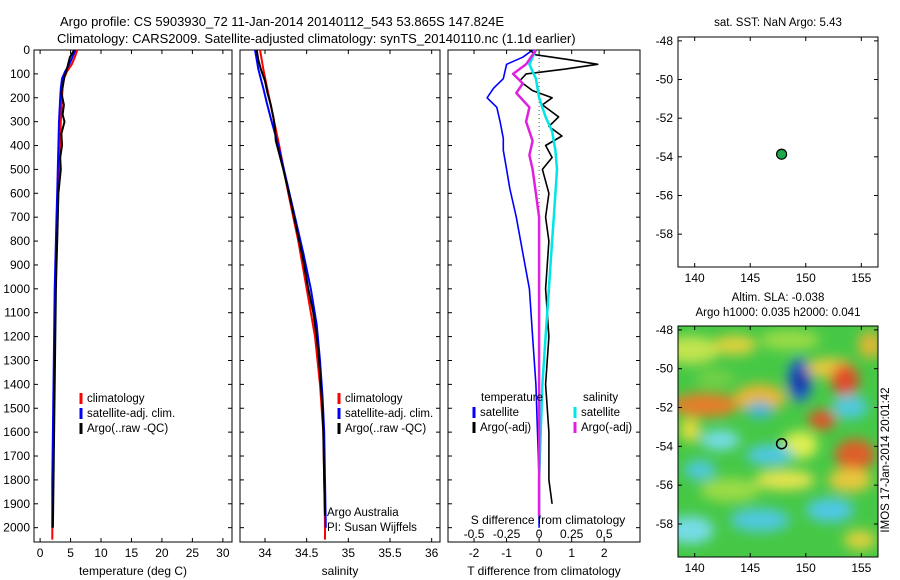  I want to click on depth-tick-label: 1500, so click(16, 408).